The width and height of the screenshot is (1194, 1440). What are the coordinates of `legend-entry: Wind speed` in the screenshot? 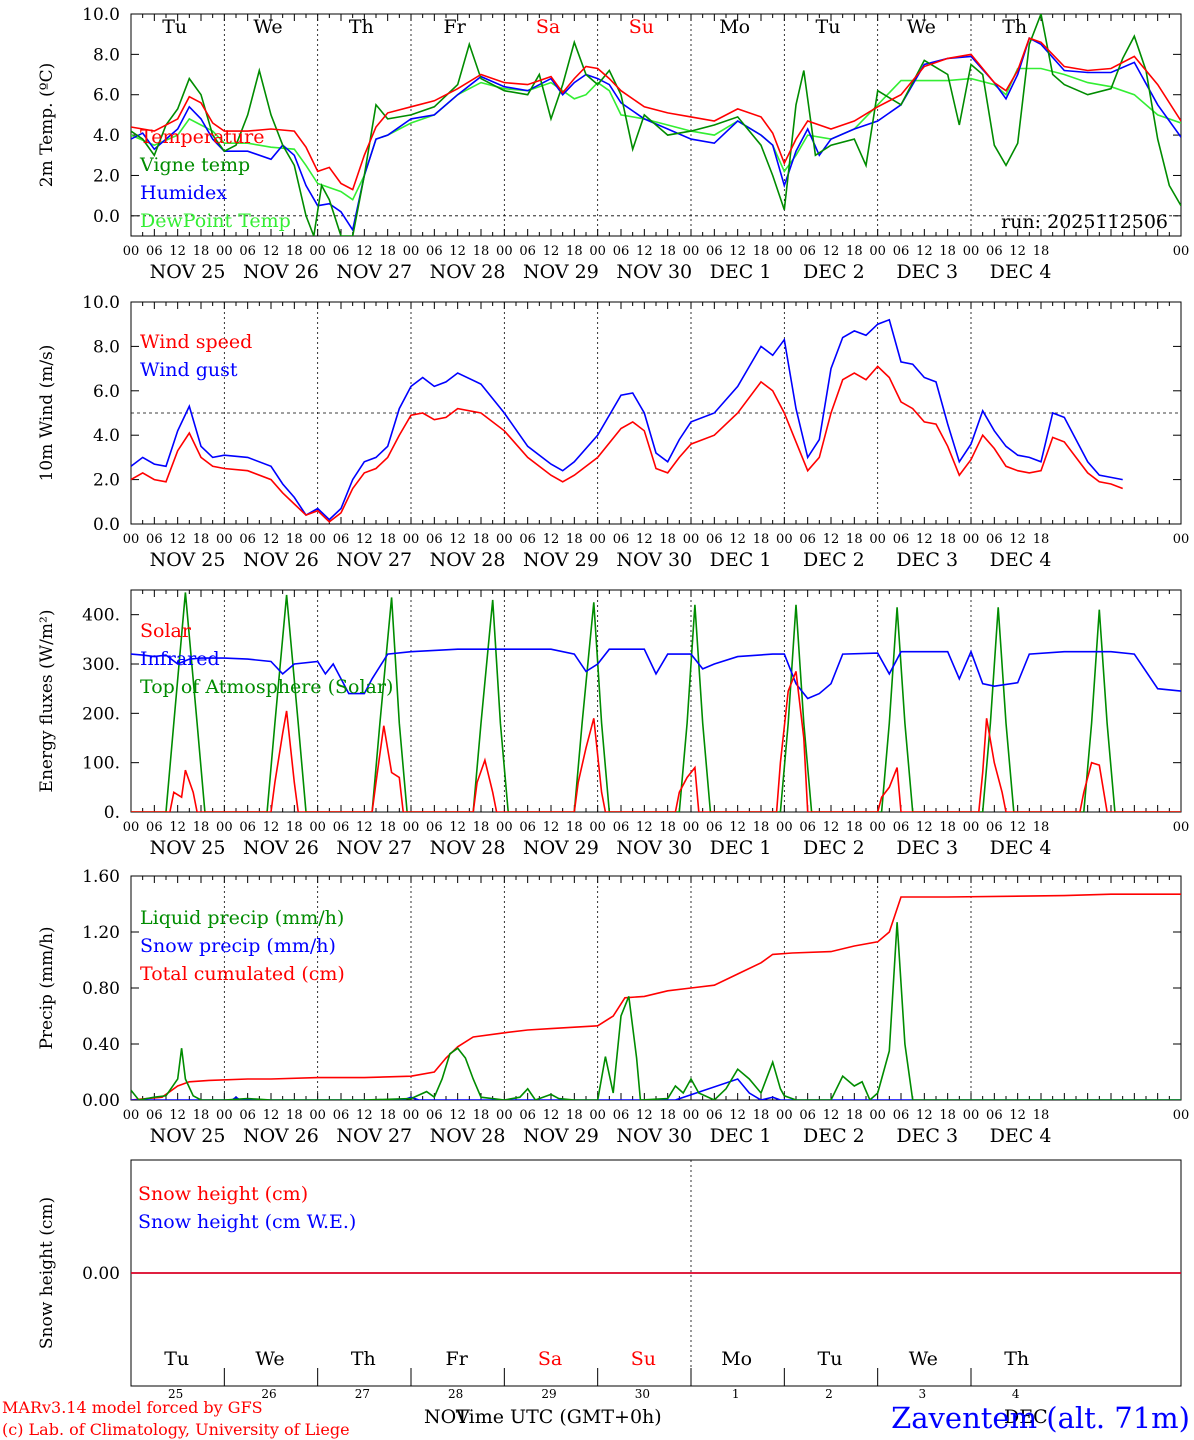 It's located at (196, 342).